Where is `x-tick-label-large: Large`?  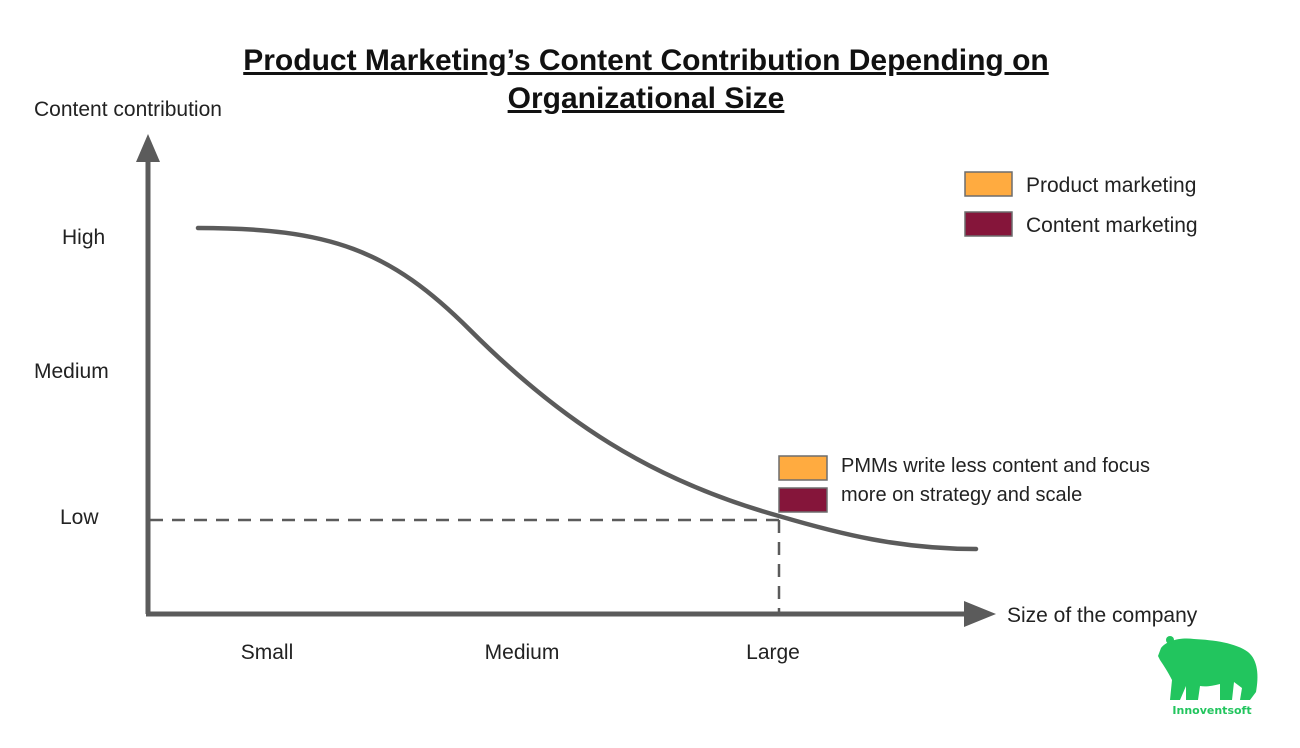 x-tick-label-large: Large is located at coordinates (773, 652).